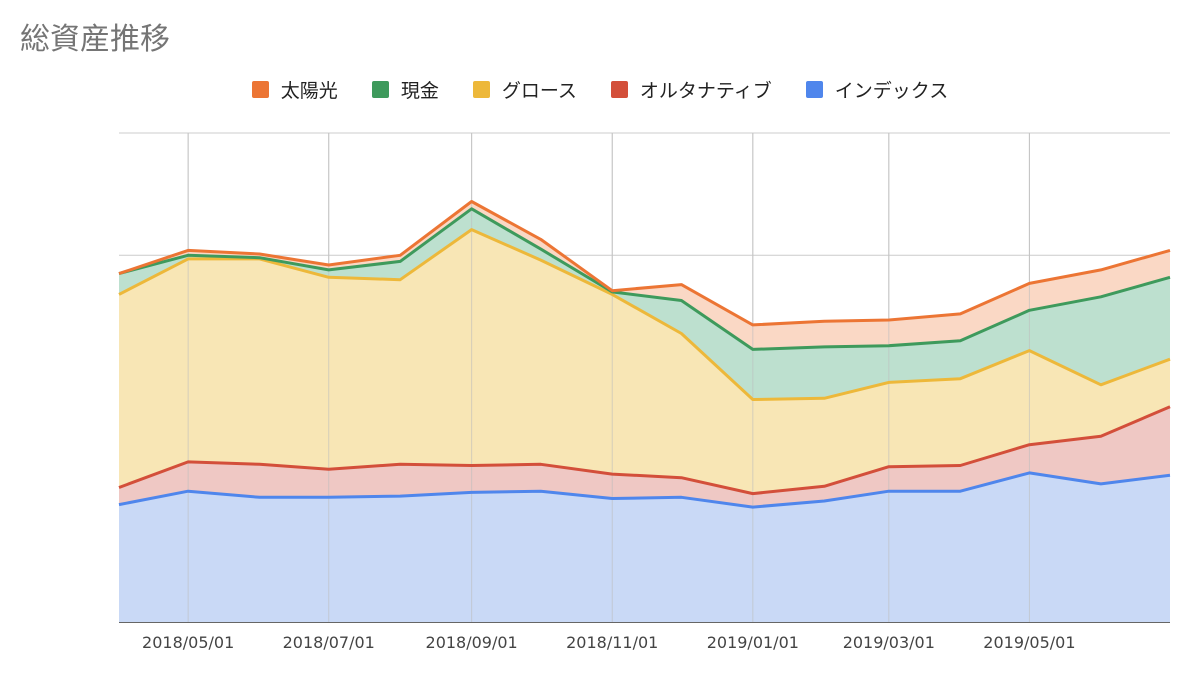 The image size is (1200, 678). Describe the element at coordinates (329, 642) in the screenshot. I see `x-tick-label-1: 2018/07/01` at that location.